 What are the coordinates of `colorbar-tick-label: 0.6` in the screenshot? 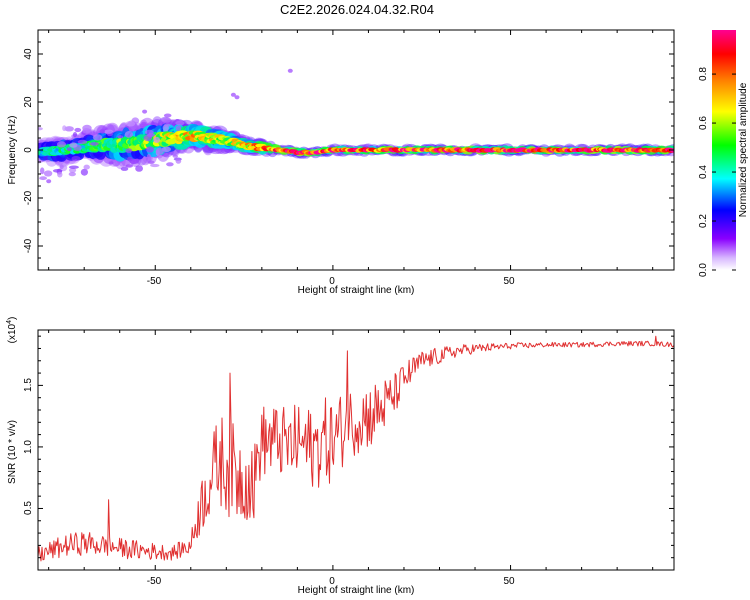 It's located at (703, 123).